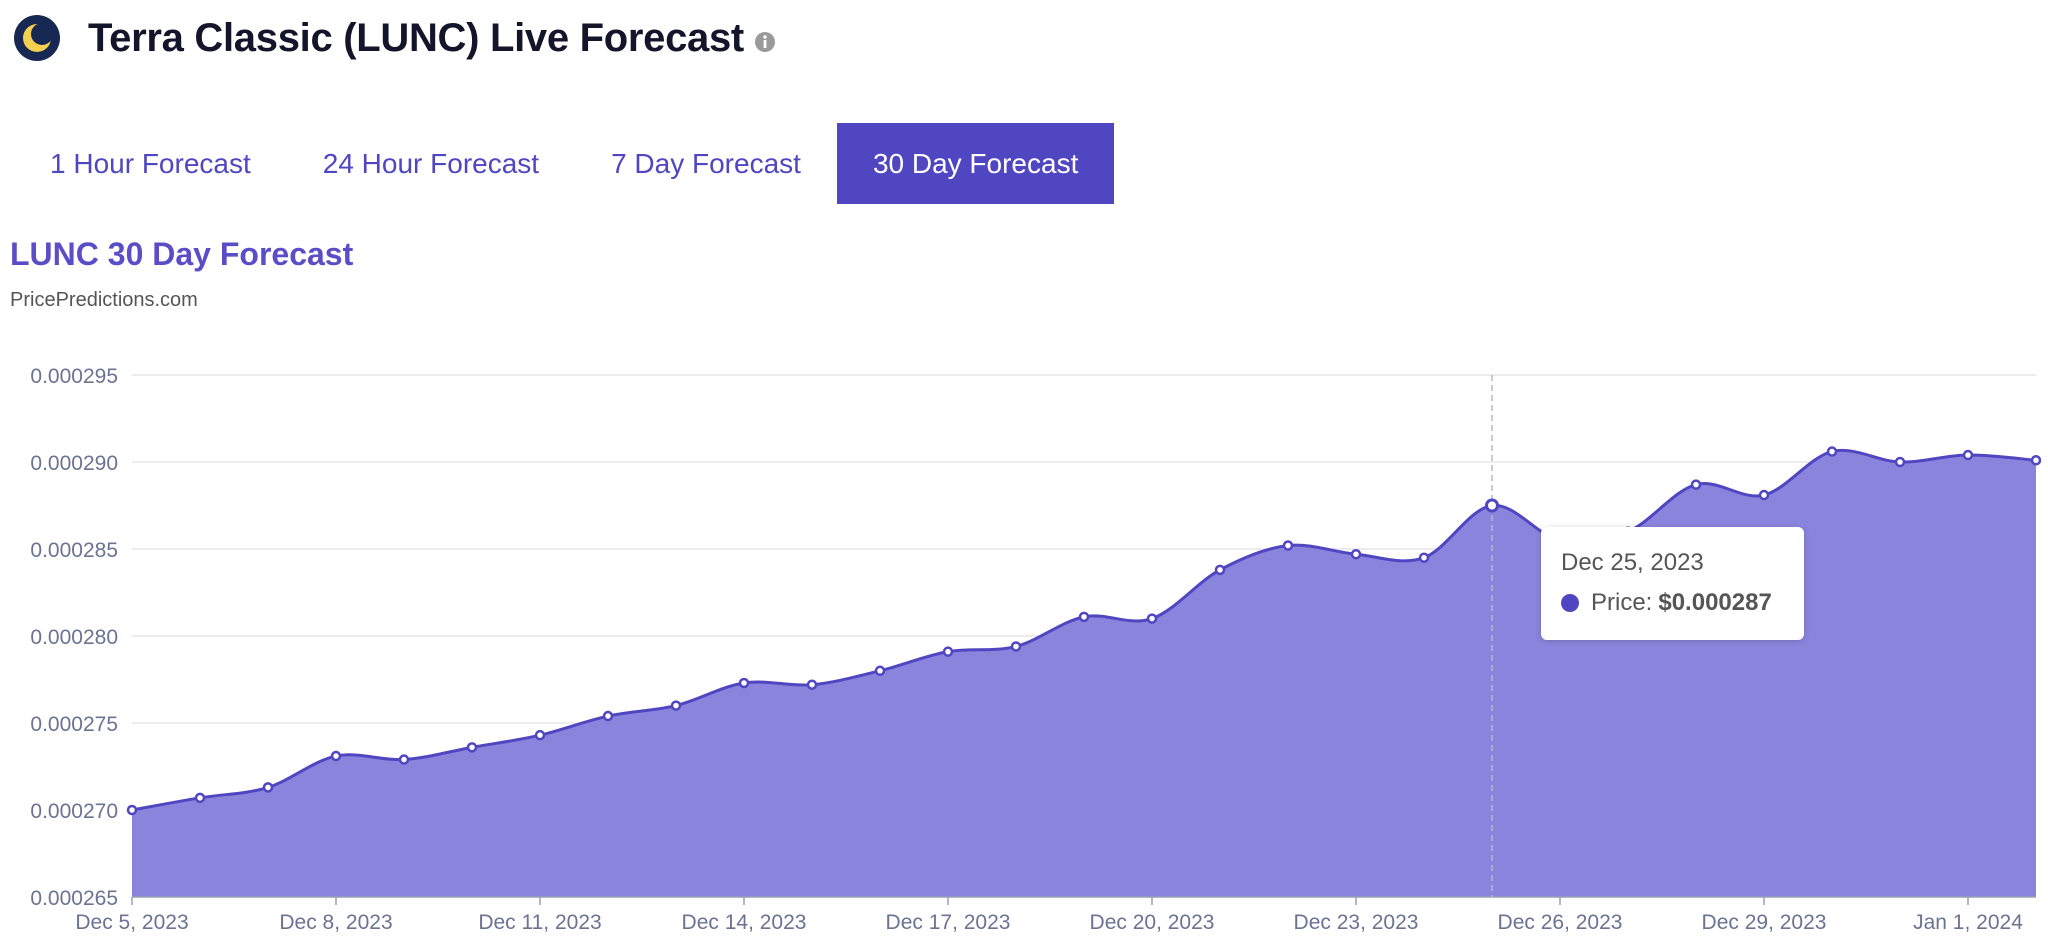 This screenshot has height=944, width=2048. Describe the element at coordinates (1968, 922) in the screenshot. I see `x-tick-label: Jan 1, 2024` at that location.